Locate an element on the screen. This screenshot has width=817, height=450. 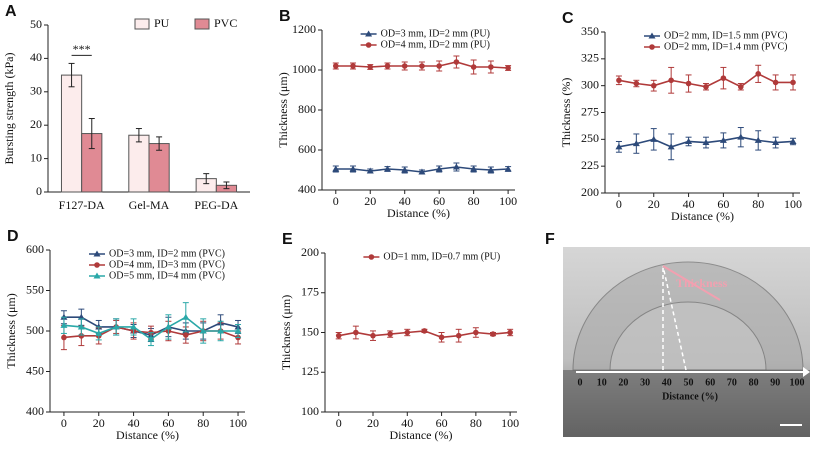
y-tick-label: 325 is located at coordinates (590, 58).